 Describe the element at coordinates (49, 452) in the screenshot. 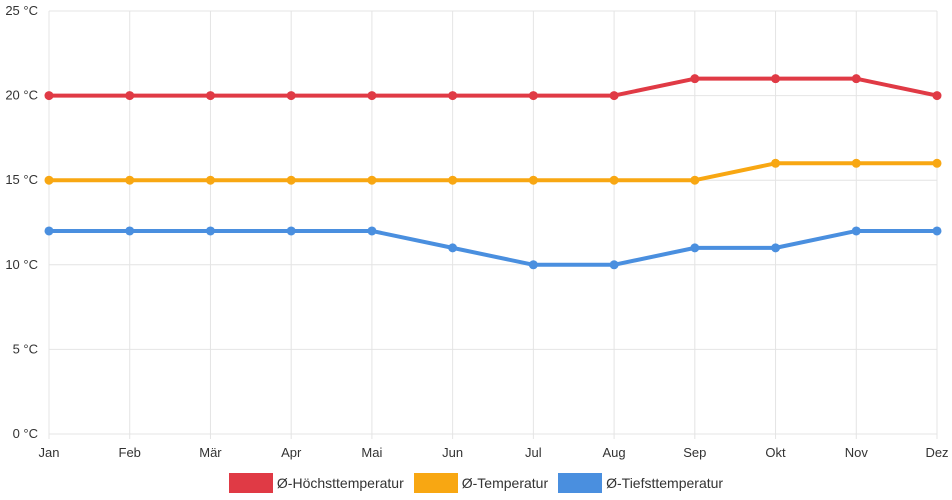

I see `x-tick-label: Jan` at that location.